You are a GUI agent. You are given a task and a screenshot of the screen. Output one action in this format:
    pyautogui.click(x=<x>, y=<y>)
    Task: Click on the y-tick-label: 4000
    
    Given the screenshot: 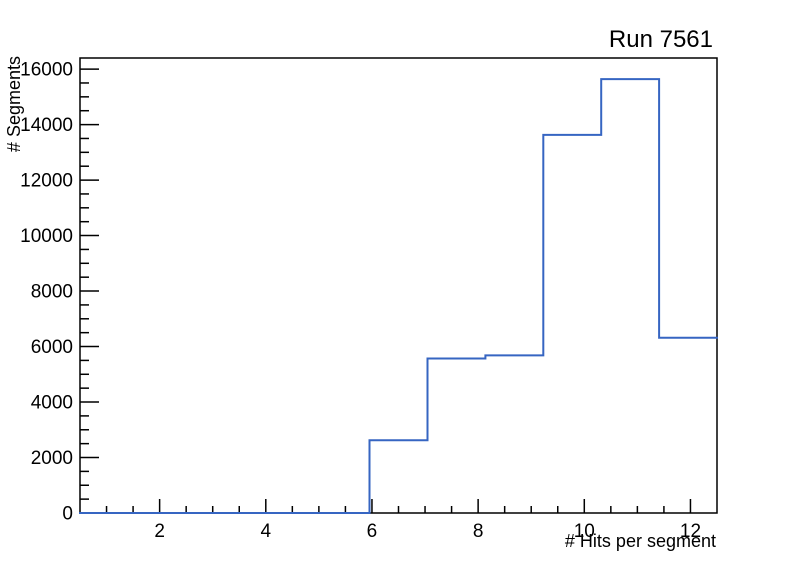 What is the action you would take?
    pyautogui.click(x=52, y=403)
    